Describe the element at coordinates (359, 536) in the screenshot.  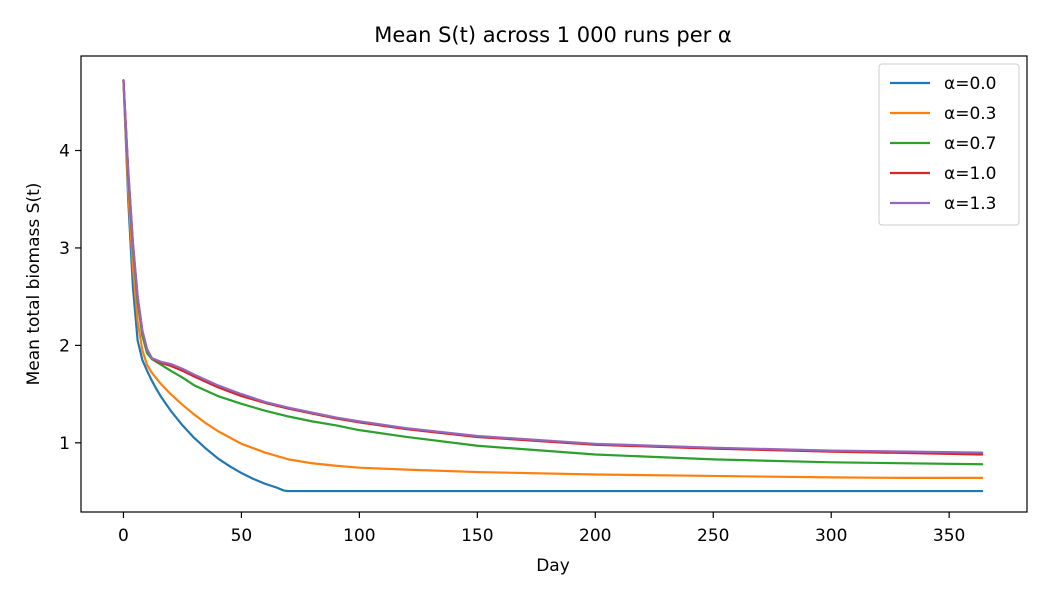
I see `x-tick-label: 100` at that location.